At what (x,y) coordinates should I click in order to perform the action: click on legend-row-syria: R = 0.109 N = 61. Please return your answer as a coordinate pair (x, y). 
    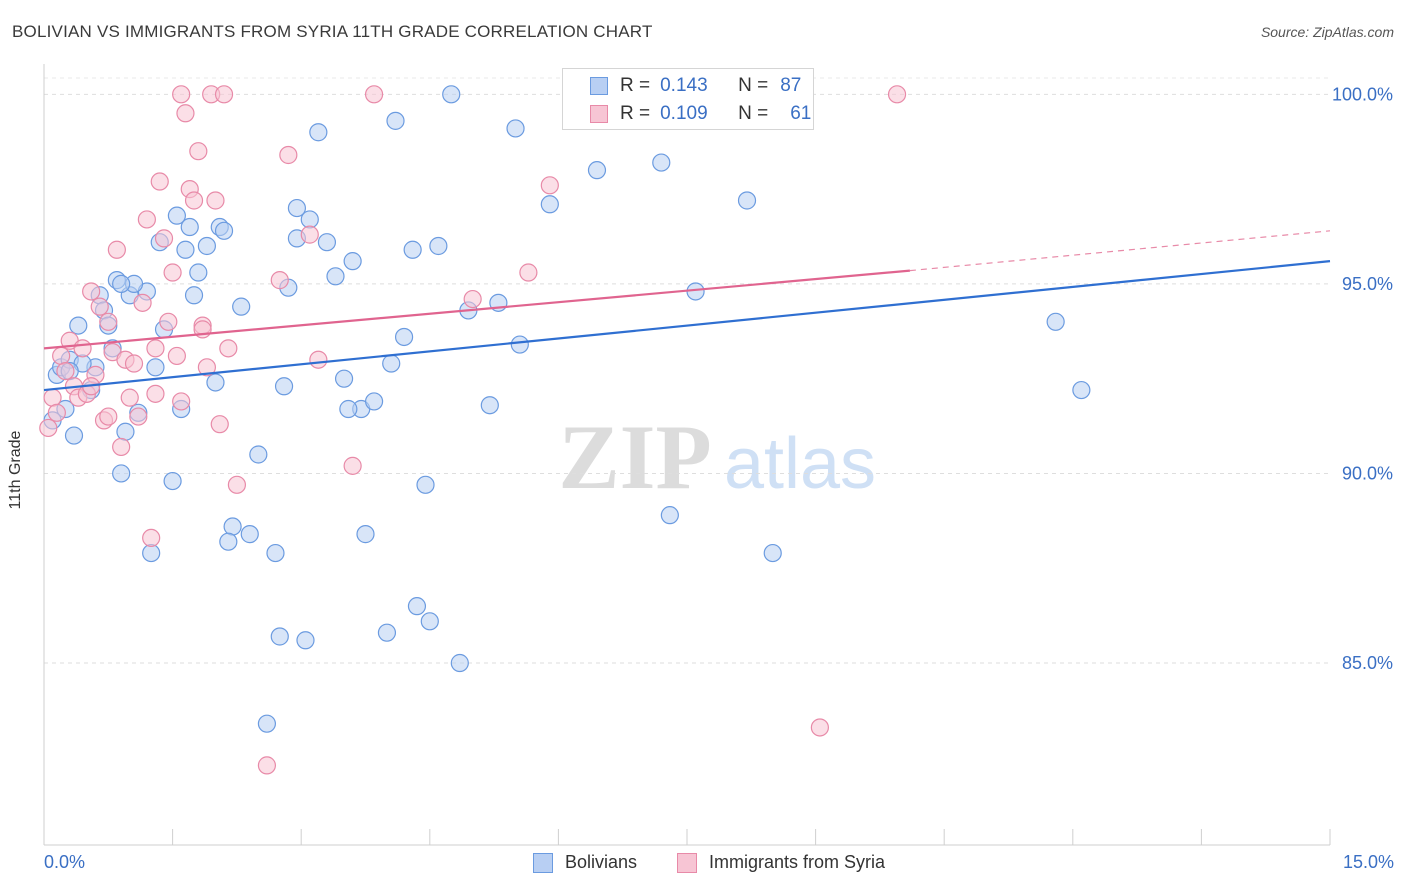
    Looking at the image, I should click on (687, 114).